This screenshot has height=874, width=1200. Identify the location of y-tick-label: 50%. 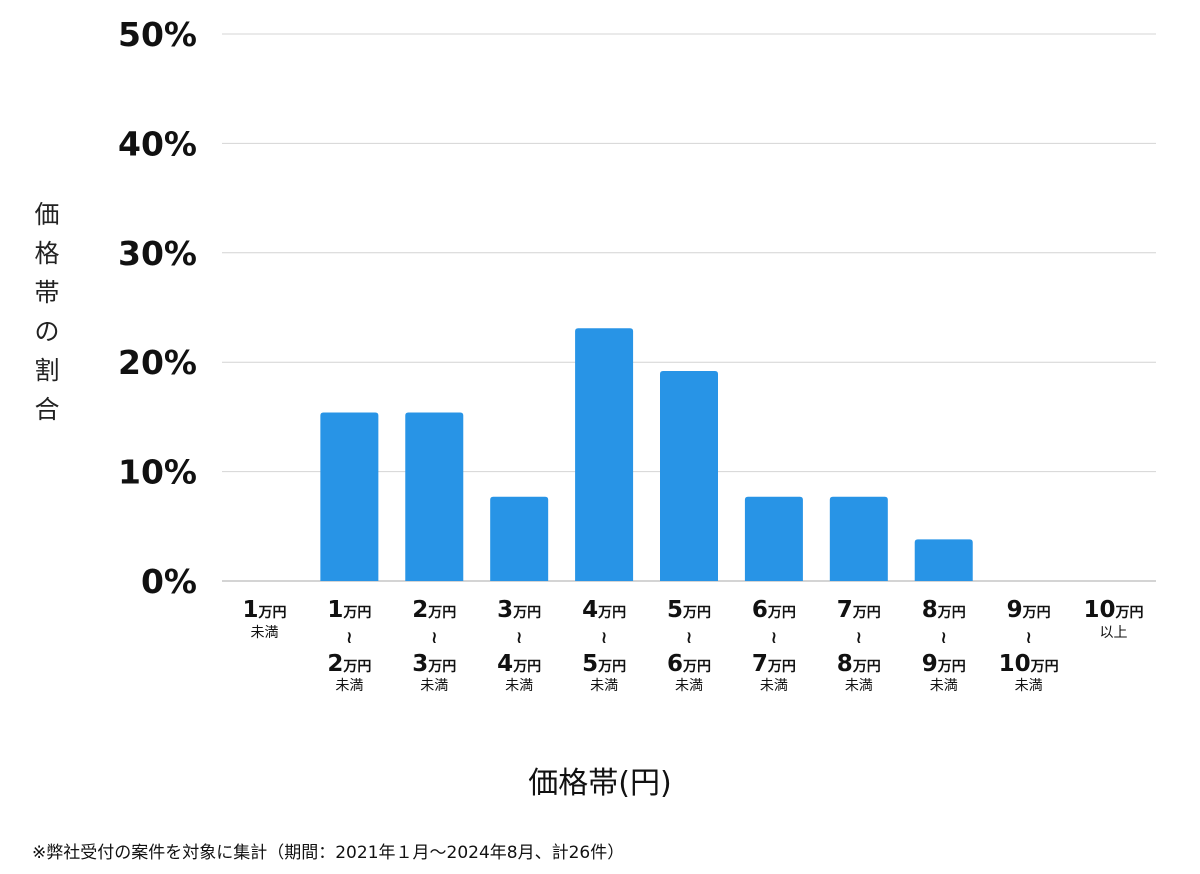
(157, 34).